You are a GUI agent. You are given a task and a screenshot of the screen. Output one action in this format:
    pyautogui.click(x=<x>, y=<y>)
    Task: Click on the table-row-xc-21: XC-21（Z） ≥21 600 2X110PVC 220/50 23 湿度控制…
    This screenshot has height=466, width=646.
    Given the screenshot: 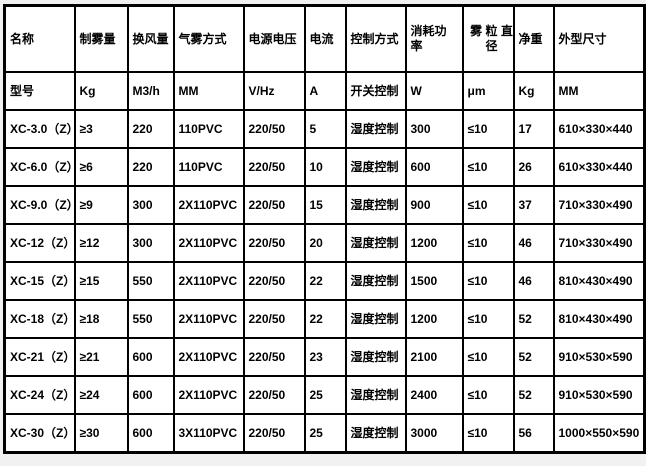 What is the action you would take?
    pyautogui.click(x=324, y=357)
    